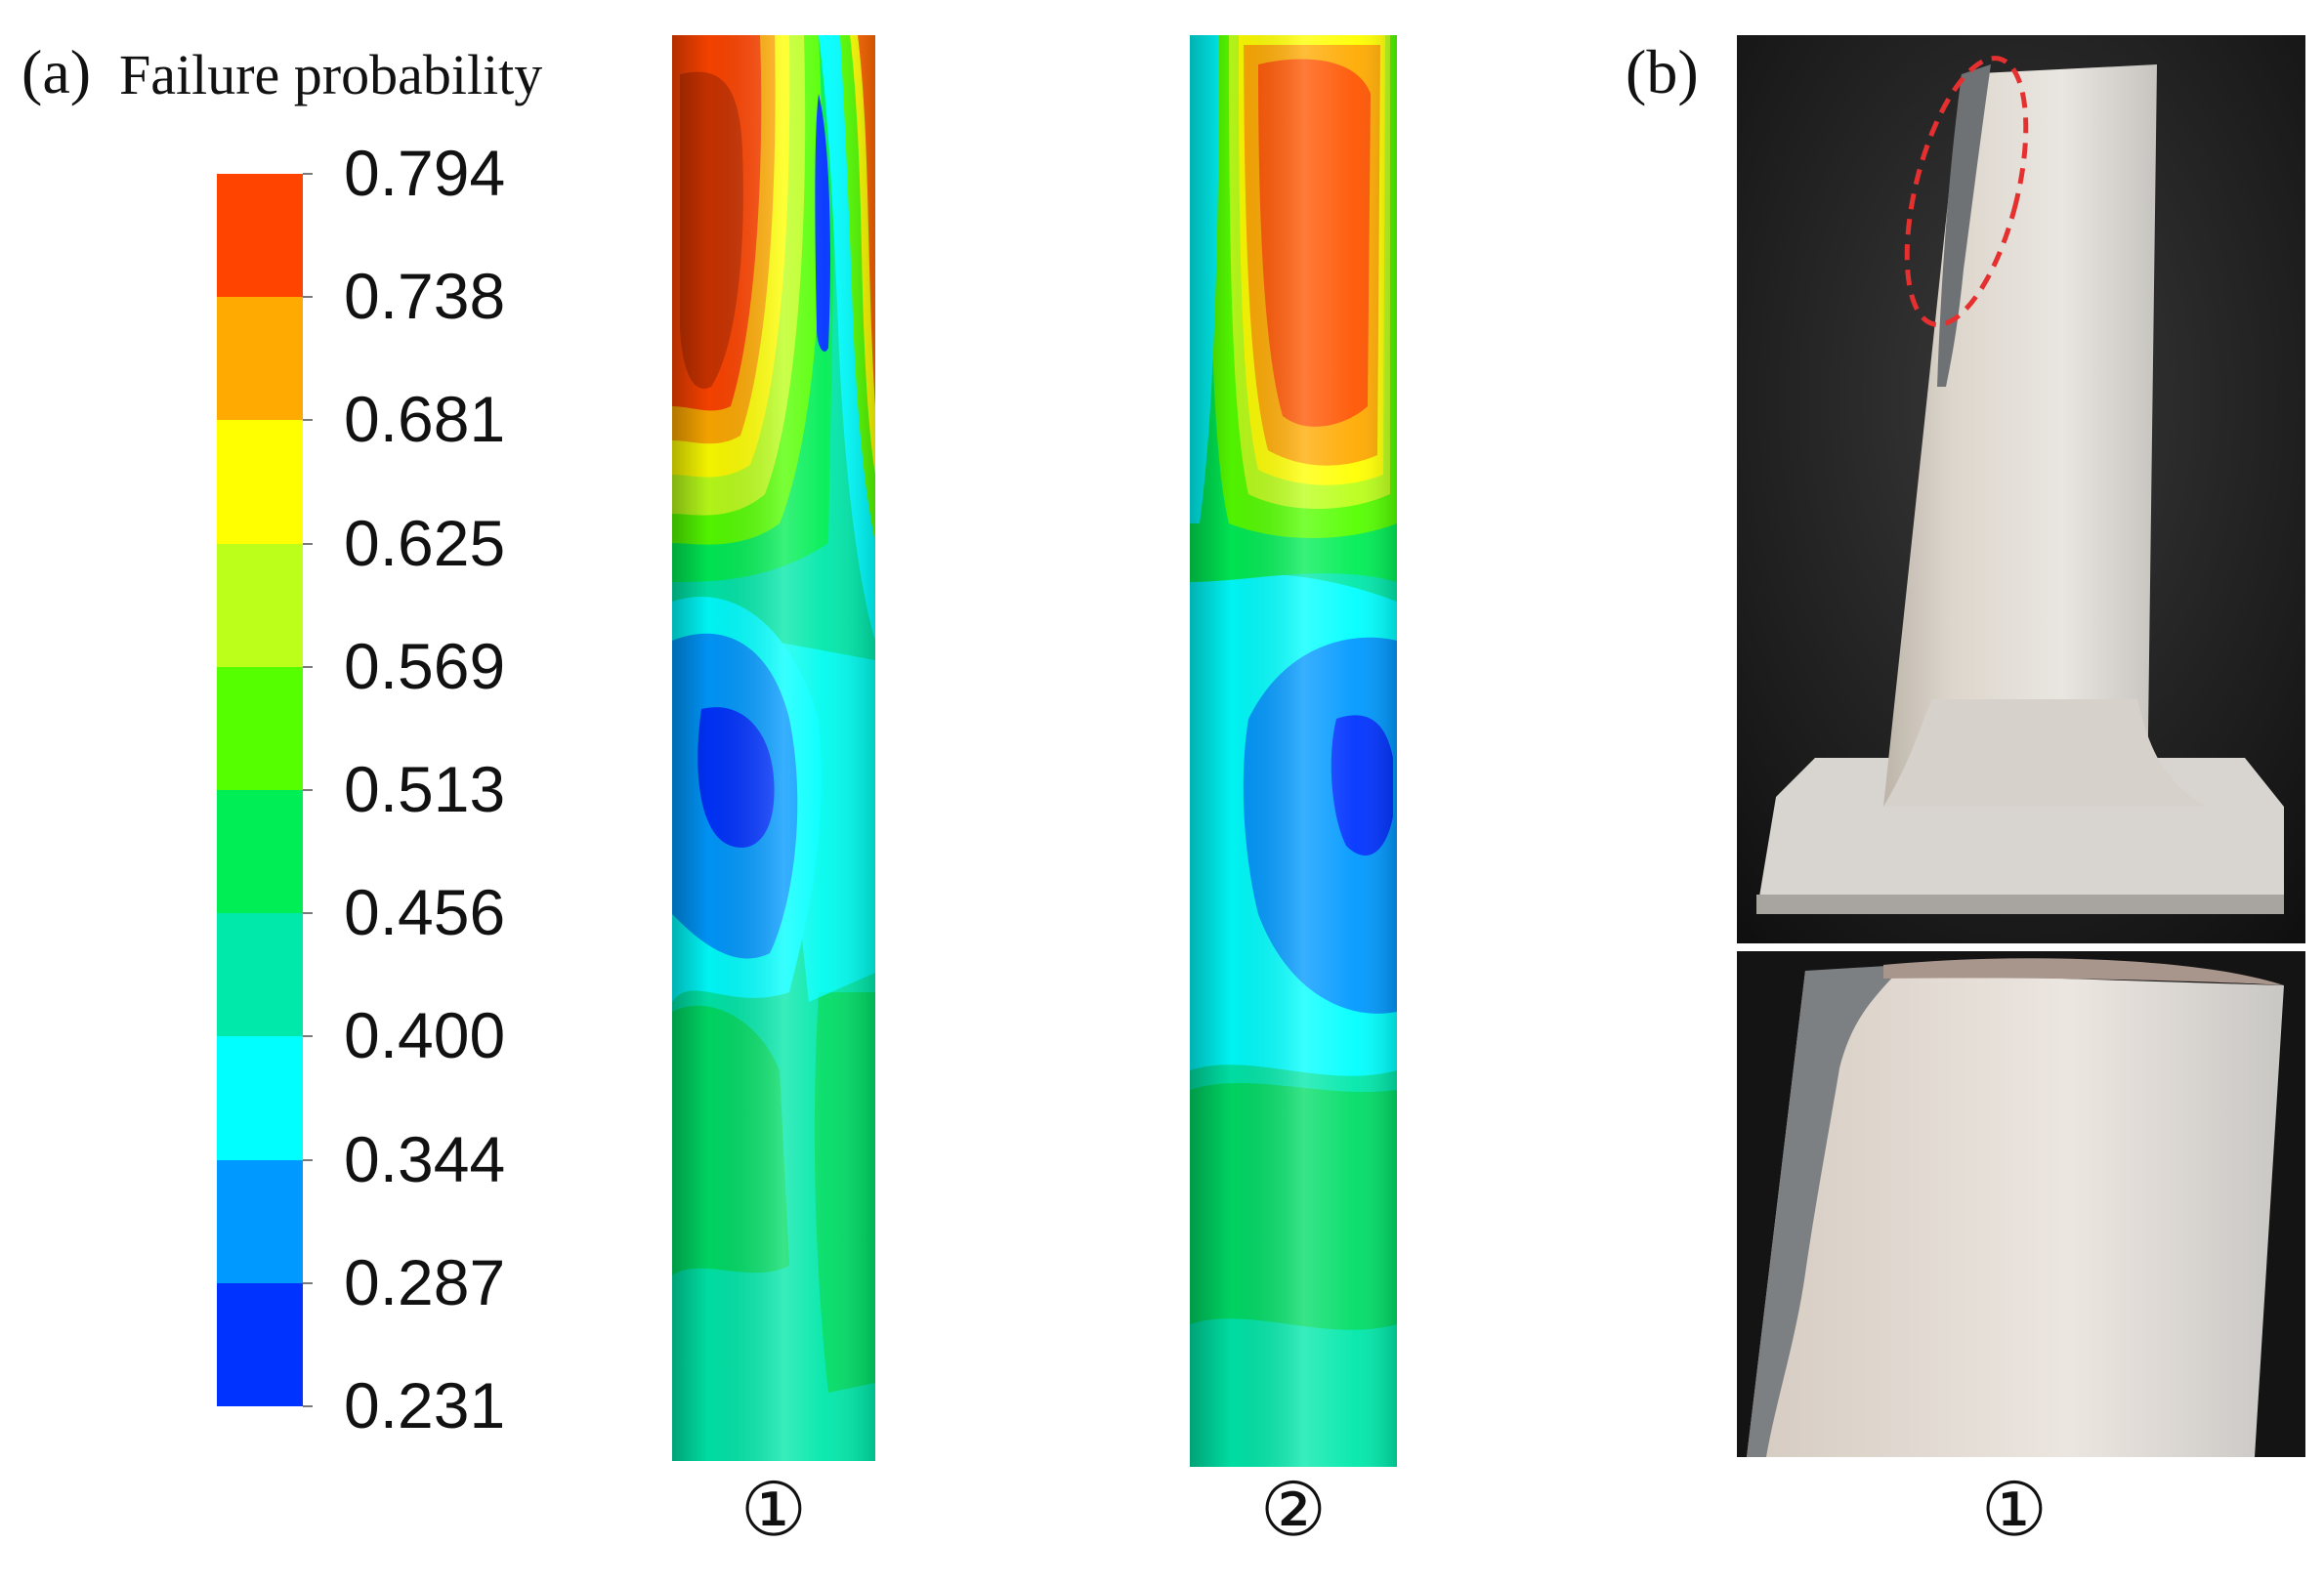 This screenshot has height=1586, width=2324. I want to click on panel-b-letter: (b), so click(1662, 71).